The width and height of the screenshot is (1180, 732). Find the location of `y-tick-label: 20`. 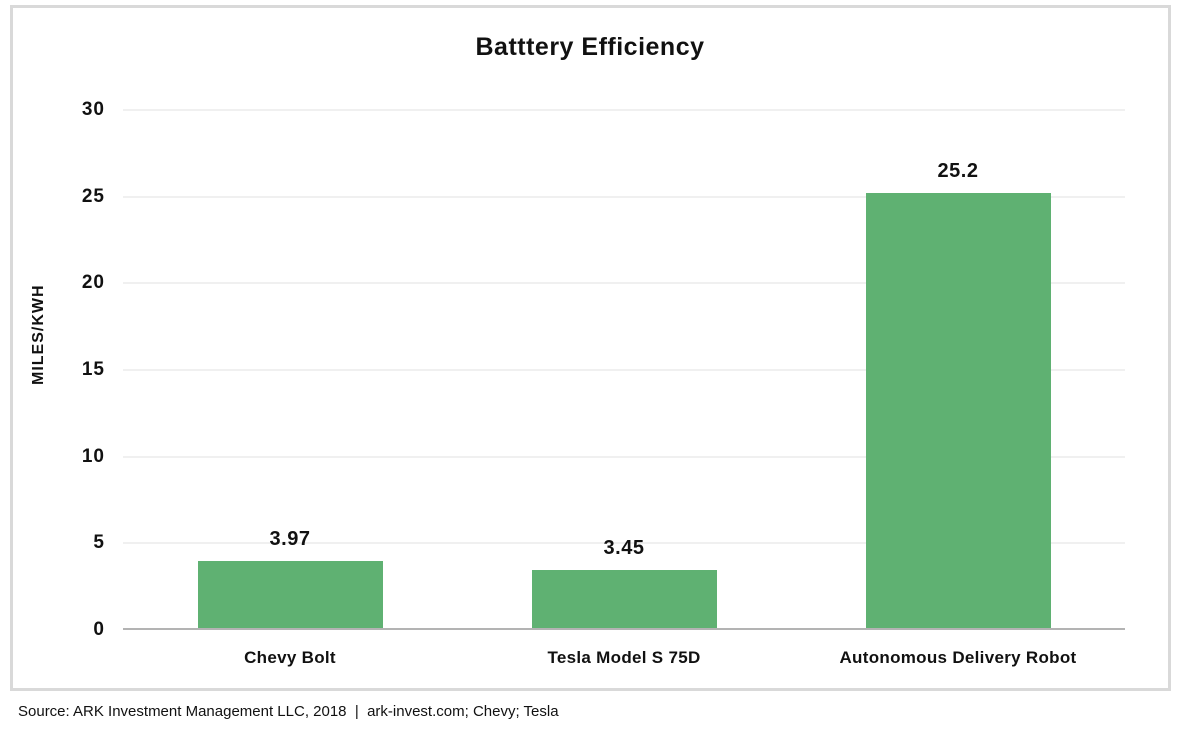

y-tick-label: 20 is located at coordinates (93, 283).